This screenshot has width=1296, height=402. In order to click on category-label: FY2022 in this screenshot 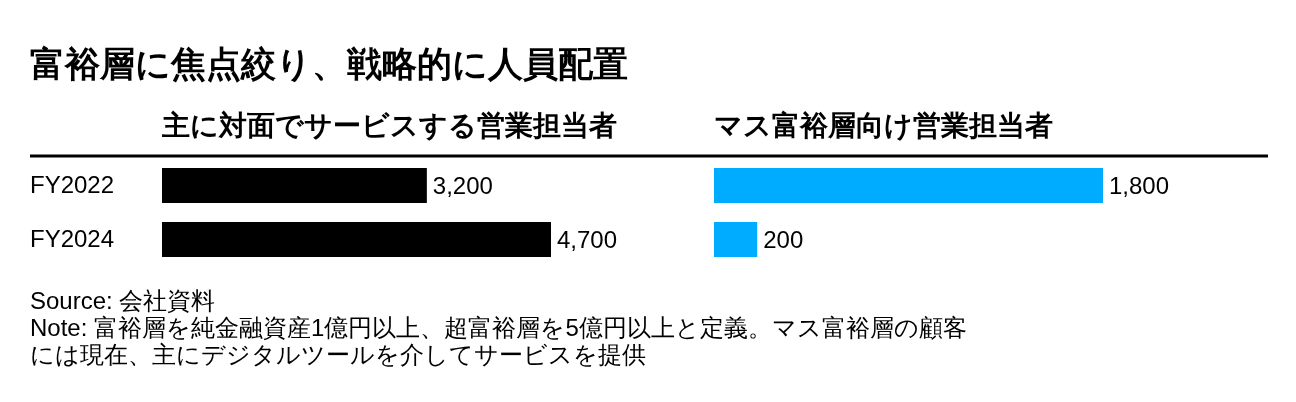, I will do `click(72, 184)`.